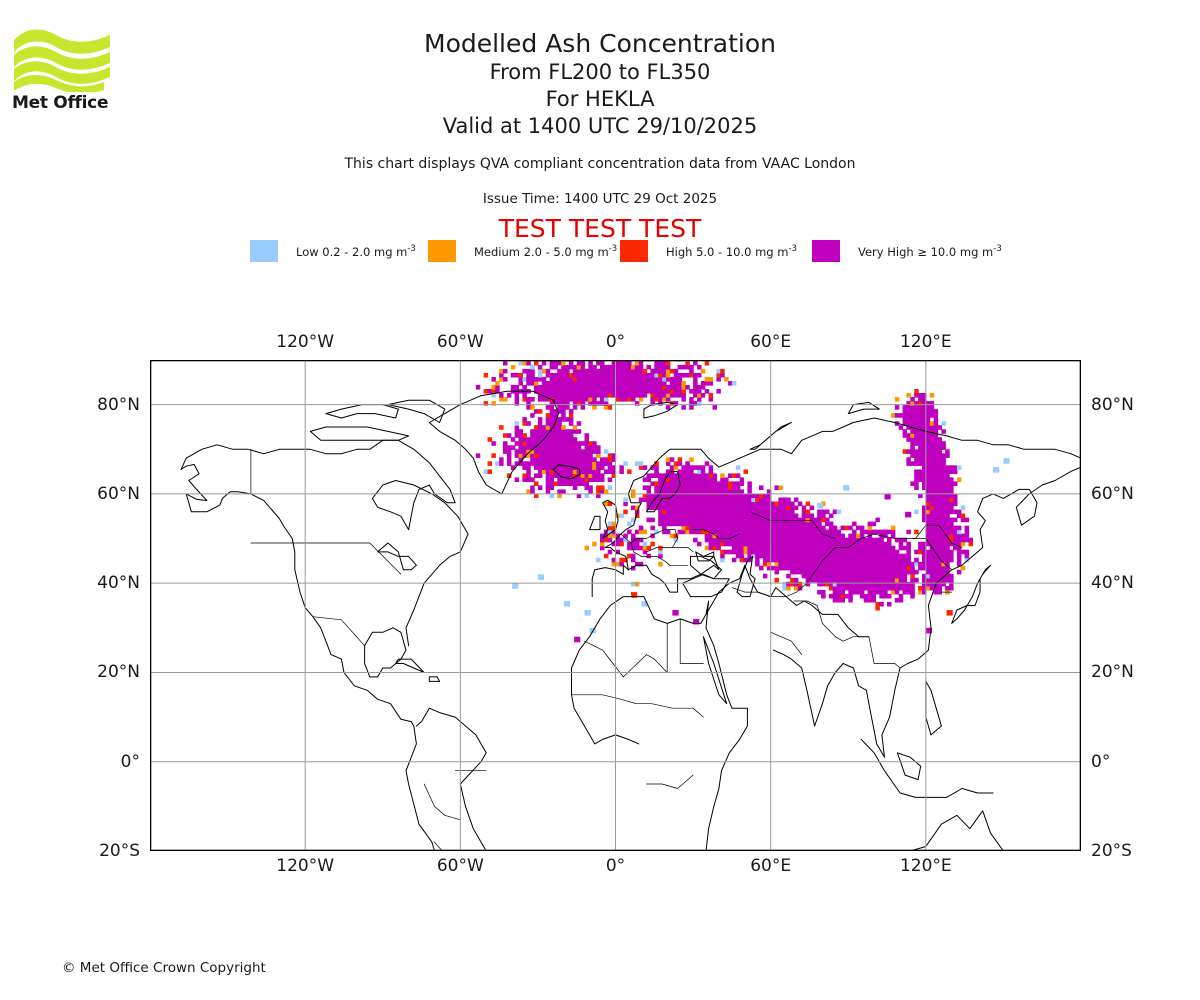 This screenshot has width=1200, height=1000. What do you see at coordinates (615, 342) in the screenshot?
I see `axis-label-top-2: 0°` at bounding box center [615, 342].